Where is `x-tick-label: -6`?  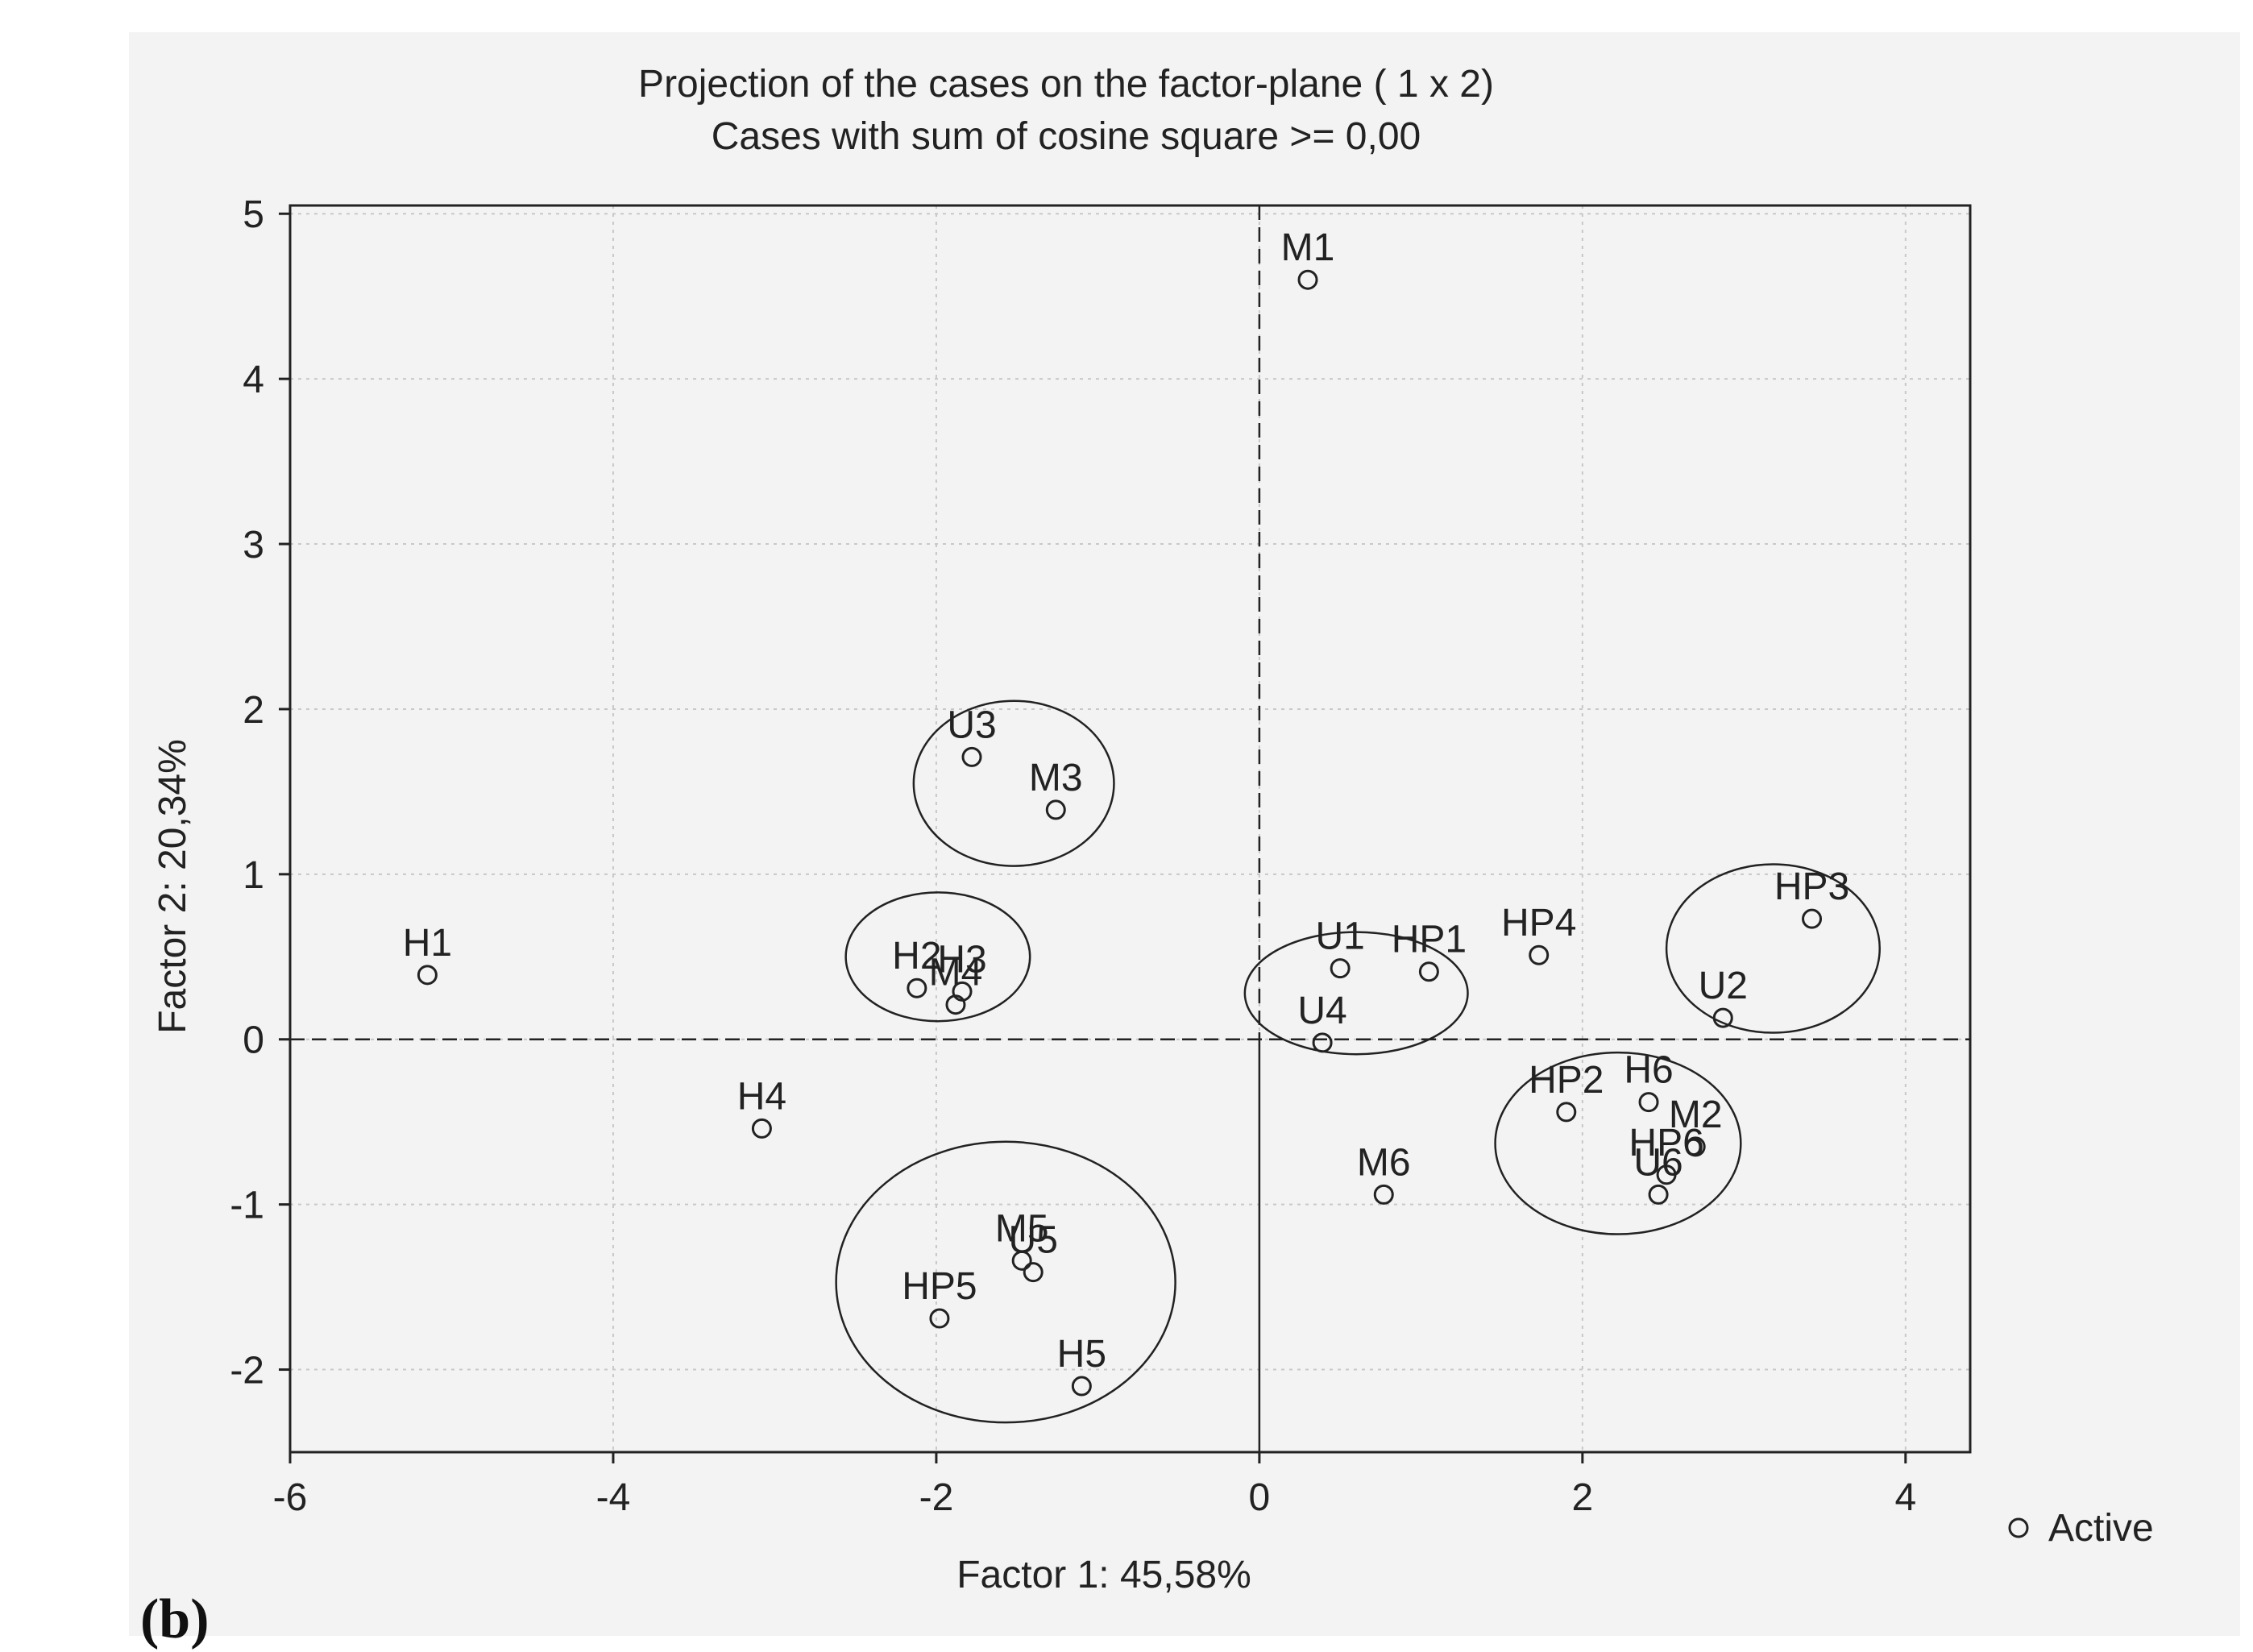 x-tick-label: -6 is located at coordinates (290, 1497).